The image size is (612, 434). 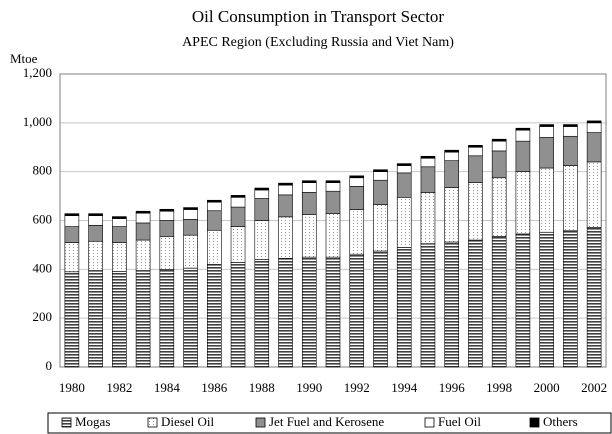 I want to click on x-tick-label: 1988, so click(x=262, y=387).